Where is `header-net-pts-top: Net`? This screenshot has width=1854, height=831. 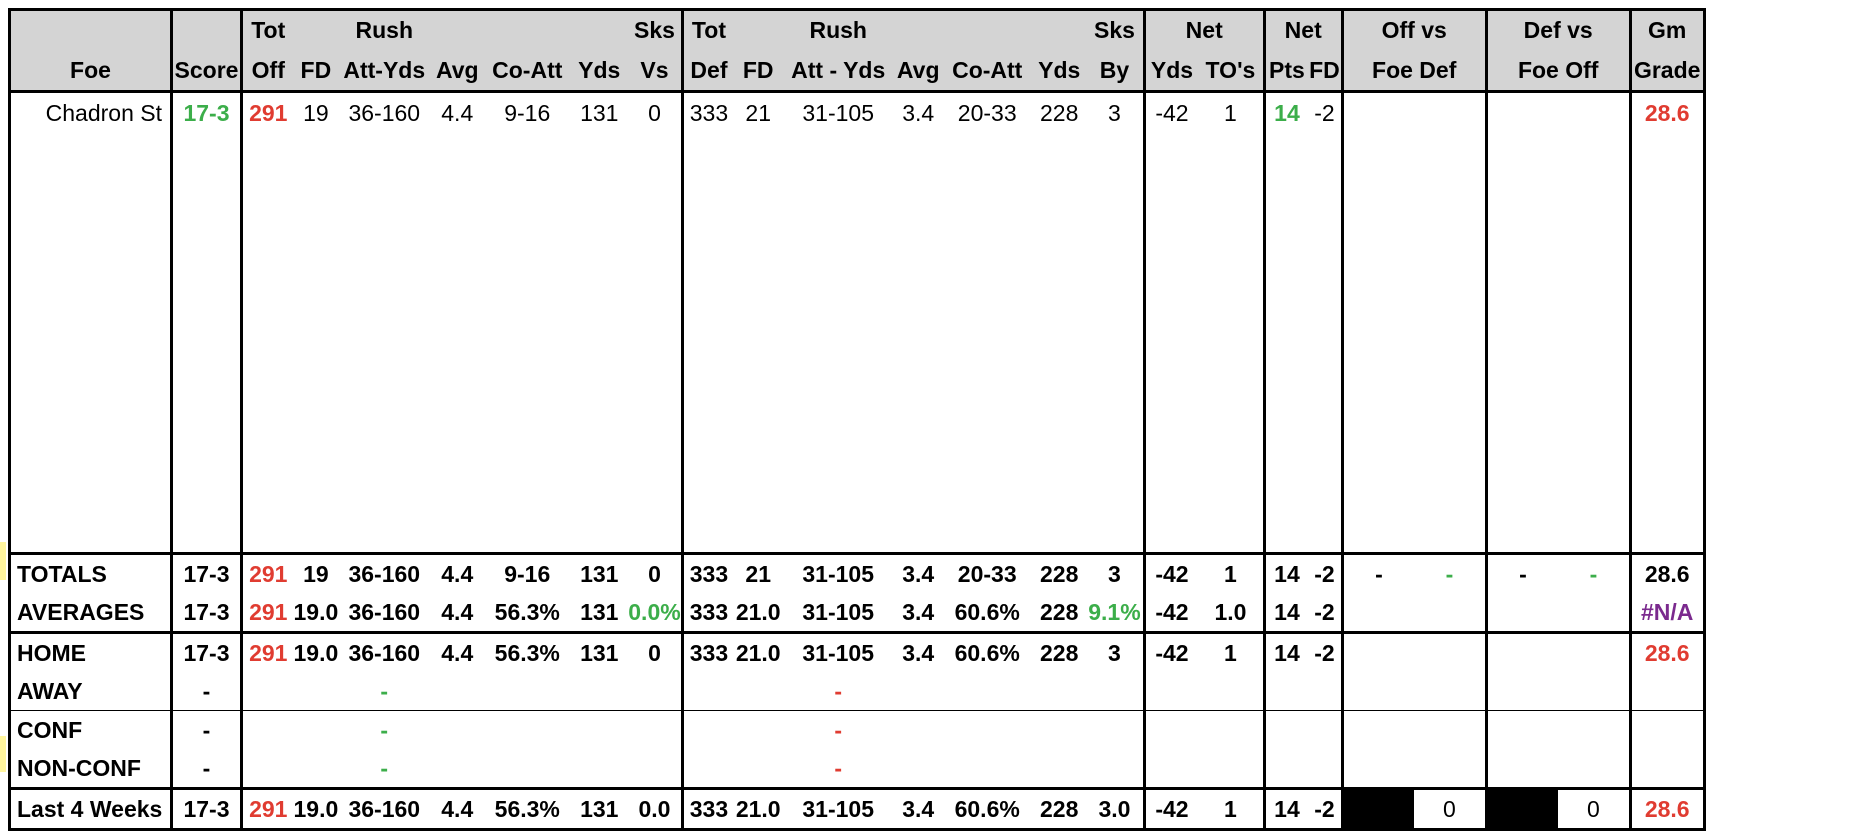 header-net-pts-top: Net is located at coordinates (1302, 29).